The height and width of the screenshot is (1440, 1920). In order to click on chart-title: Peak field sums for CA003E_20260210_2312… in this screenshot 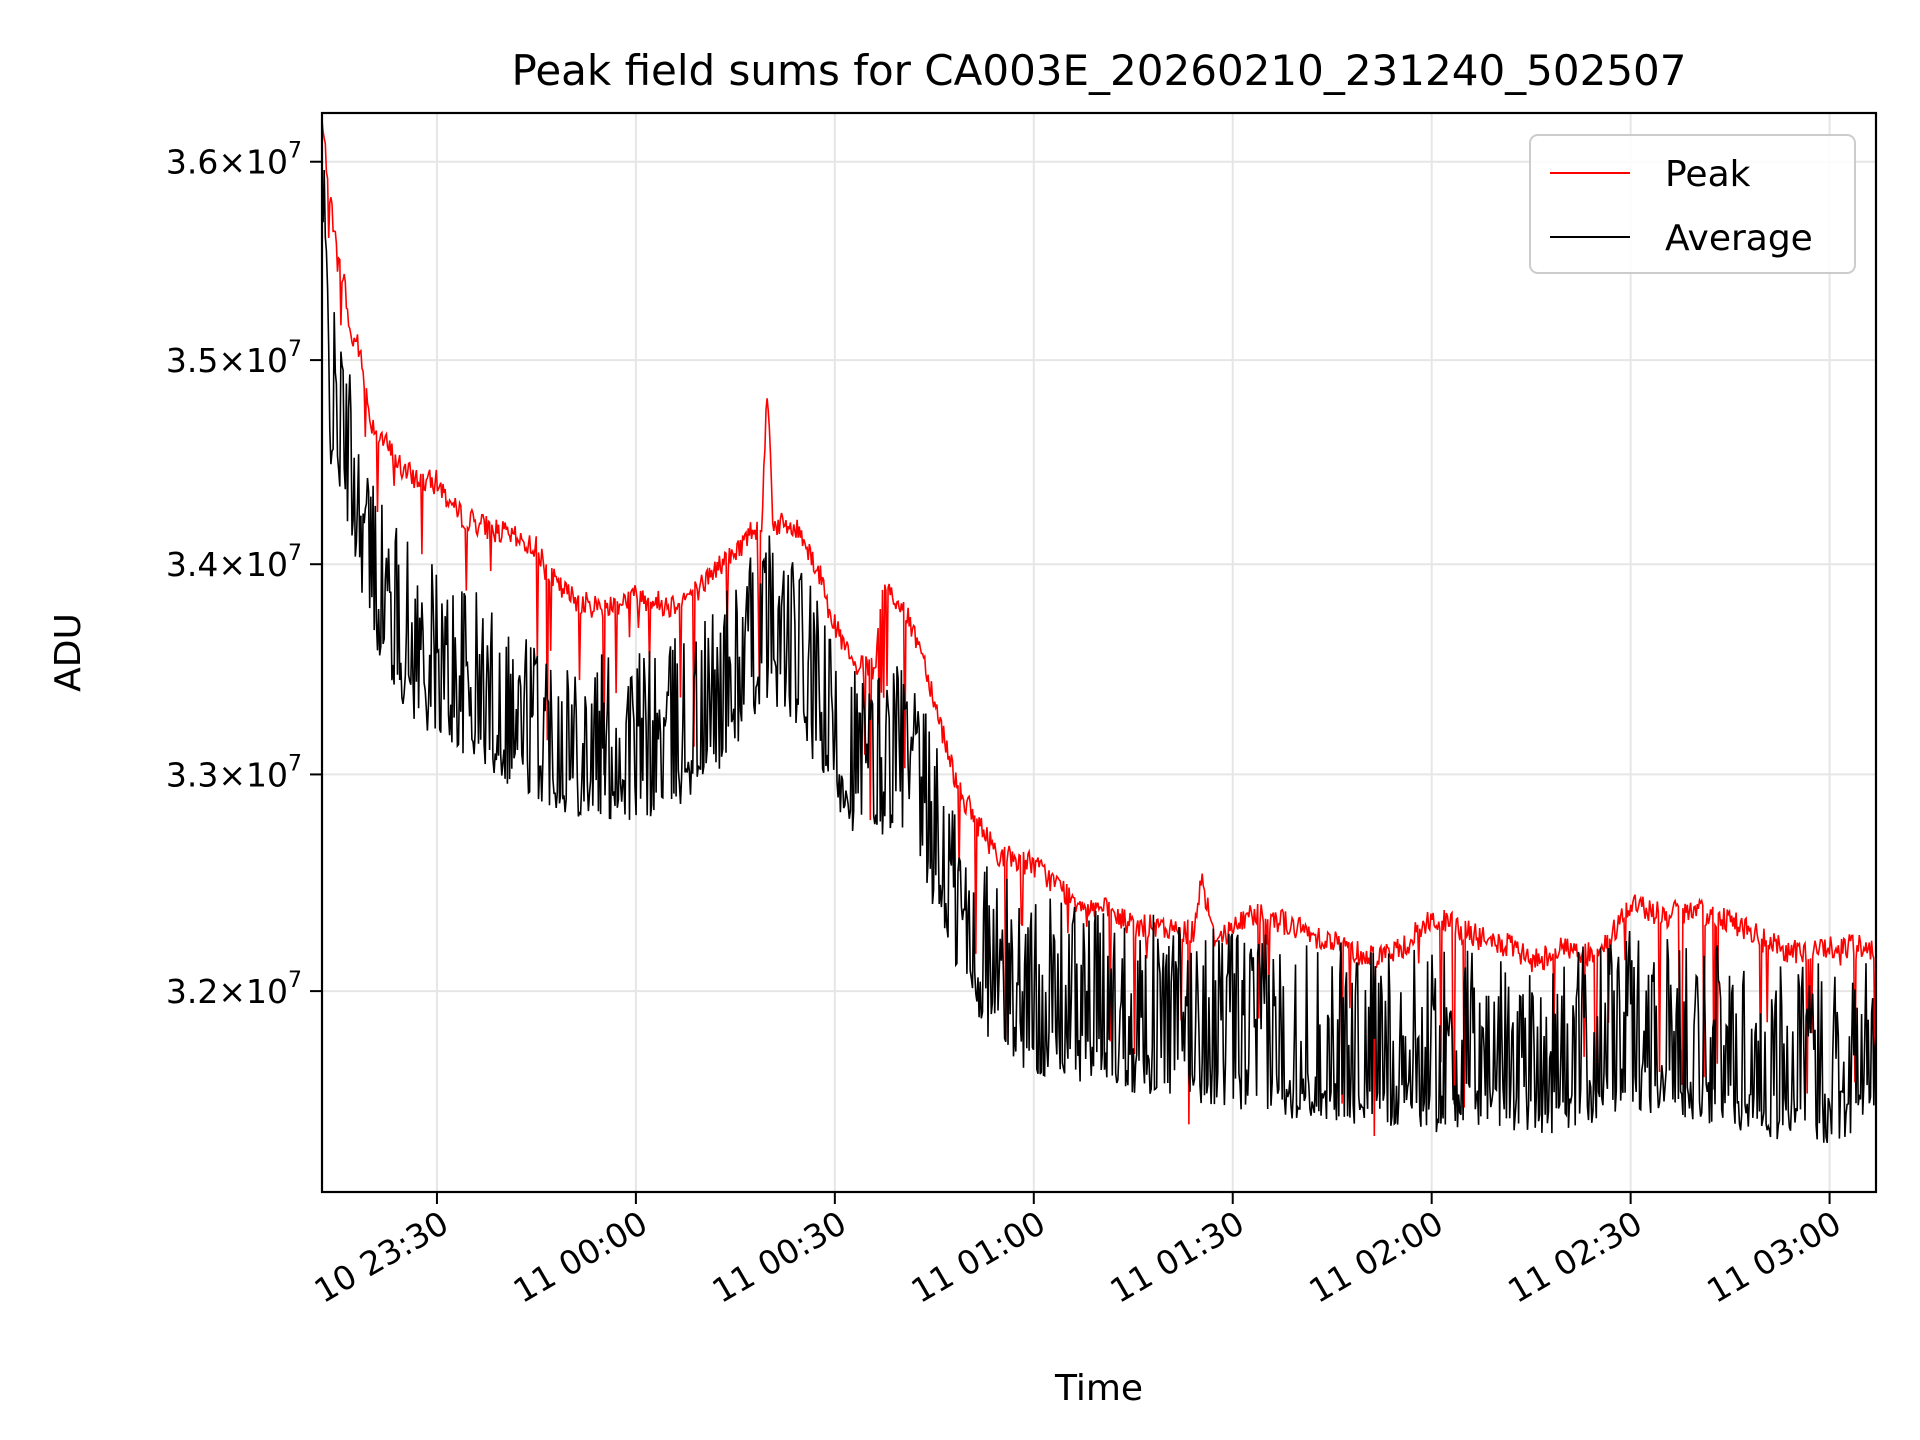, I will do `click(1099, 70)`.